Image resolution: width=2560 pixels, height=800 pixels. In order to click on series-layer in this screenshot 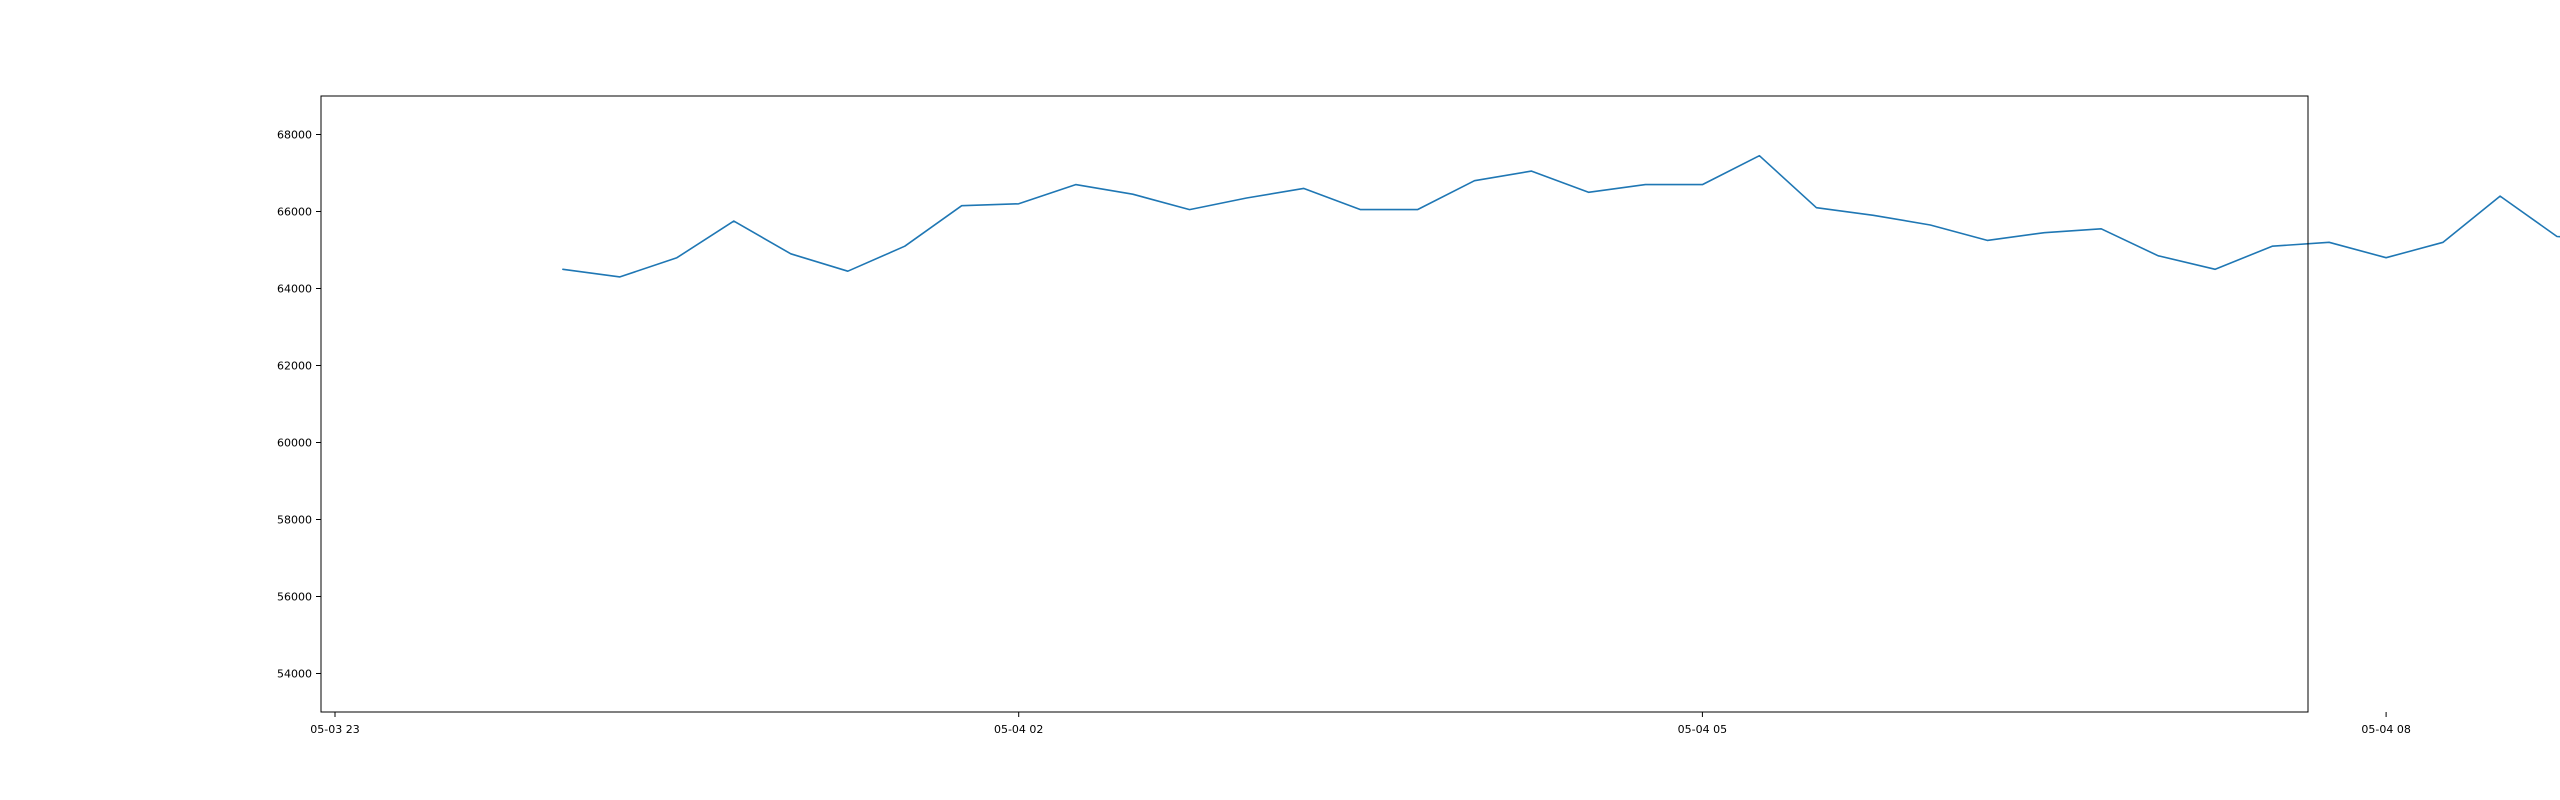, I will do `click(1561, 216)`.